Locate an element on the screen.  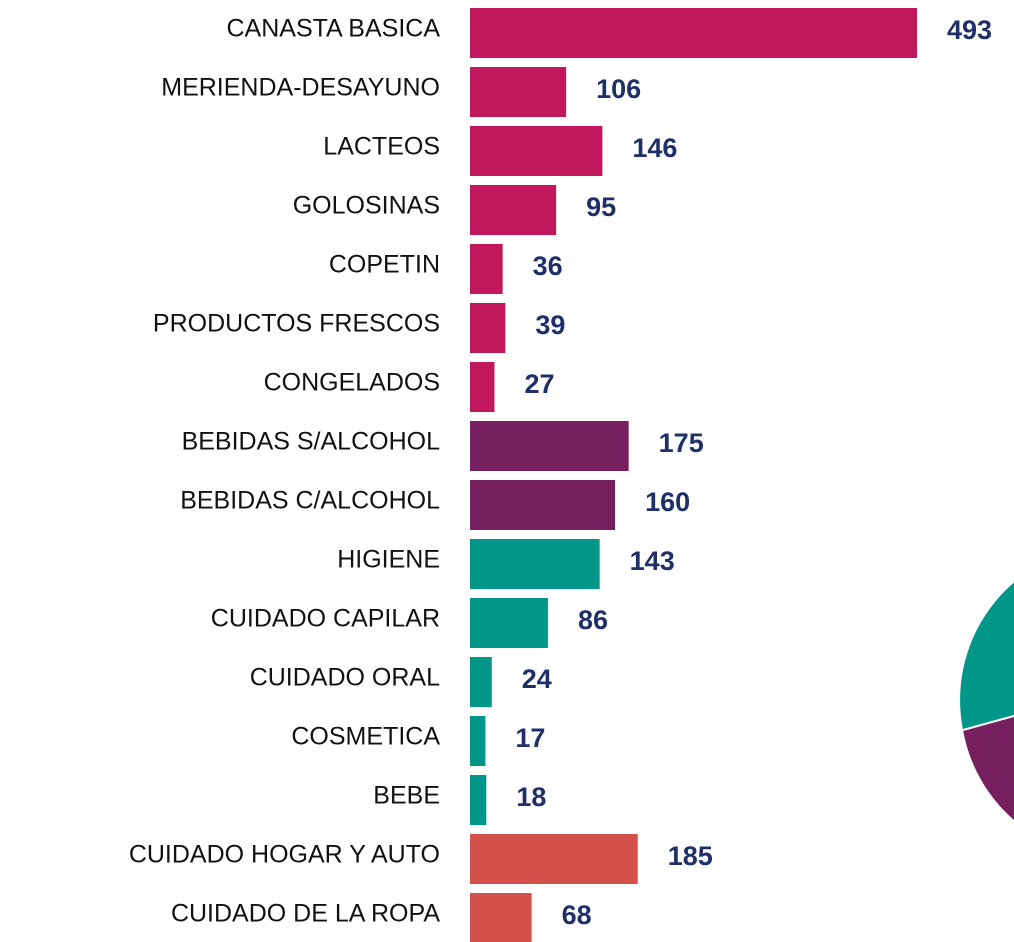
value-label: 185 is located at coordinates (690, 856).